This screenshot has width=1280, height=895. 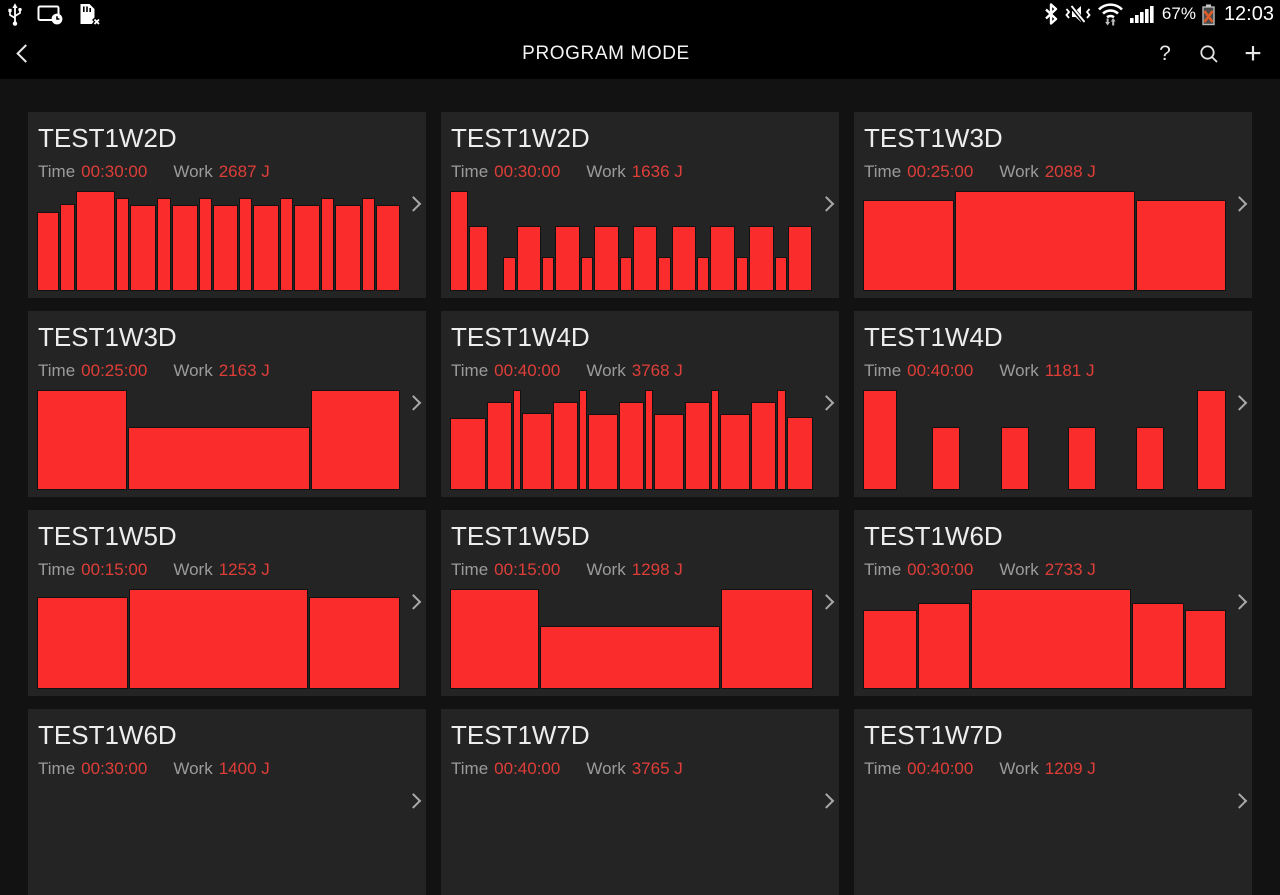 What do you see at coordinates (244, 370) in the screenshot?
I see `work-value: 2163 J` at bounding box center [244, 370].